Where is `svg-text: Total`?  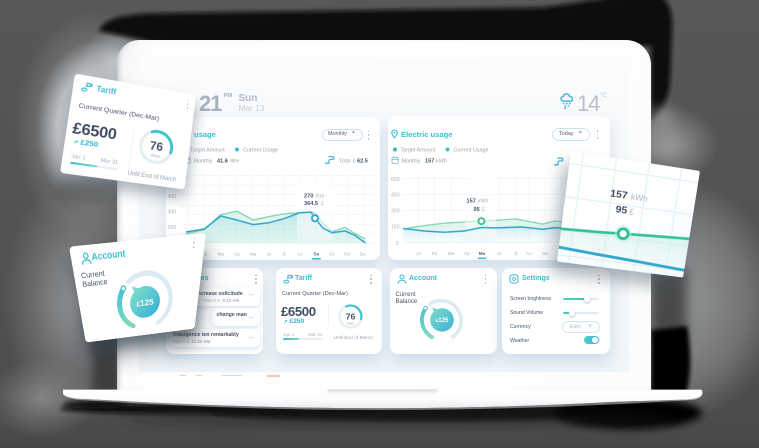
svg-text: Total is located at coordinates (344, 161).